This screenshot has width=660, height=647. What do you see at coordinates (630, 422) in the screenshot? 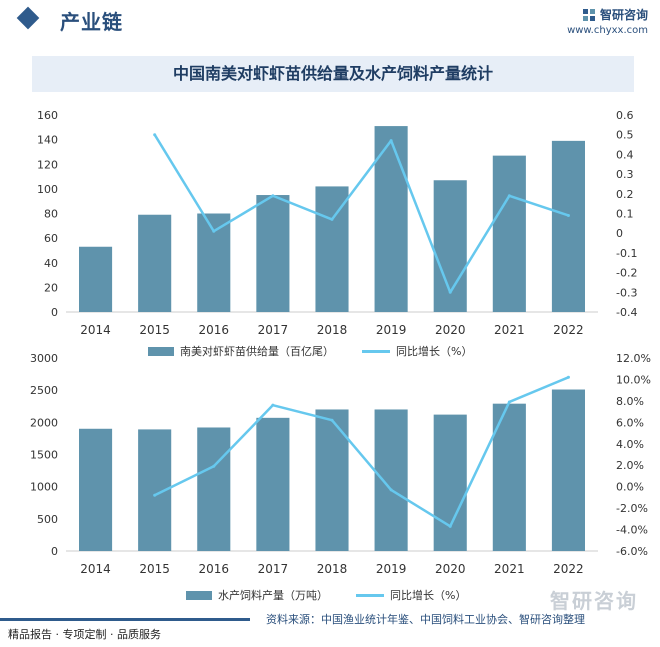
I see `y2-tick-label: 6.0%` at bounding box center [630, 422].